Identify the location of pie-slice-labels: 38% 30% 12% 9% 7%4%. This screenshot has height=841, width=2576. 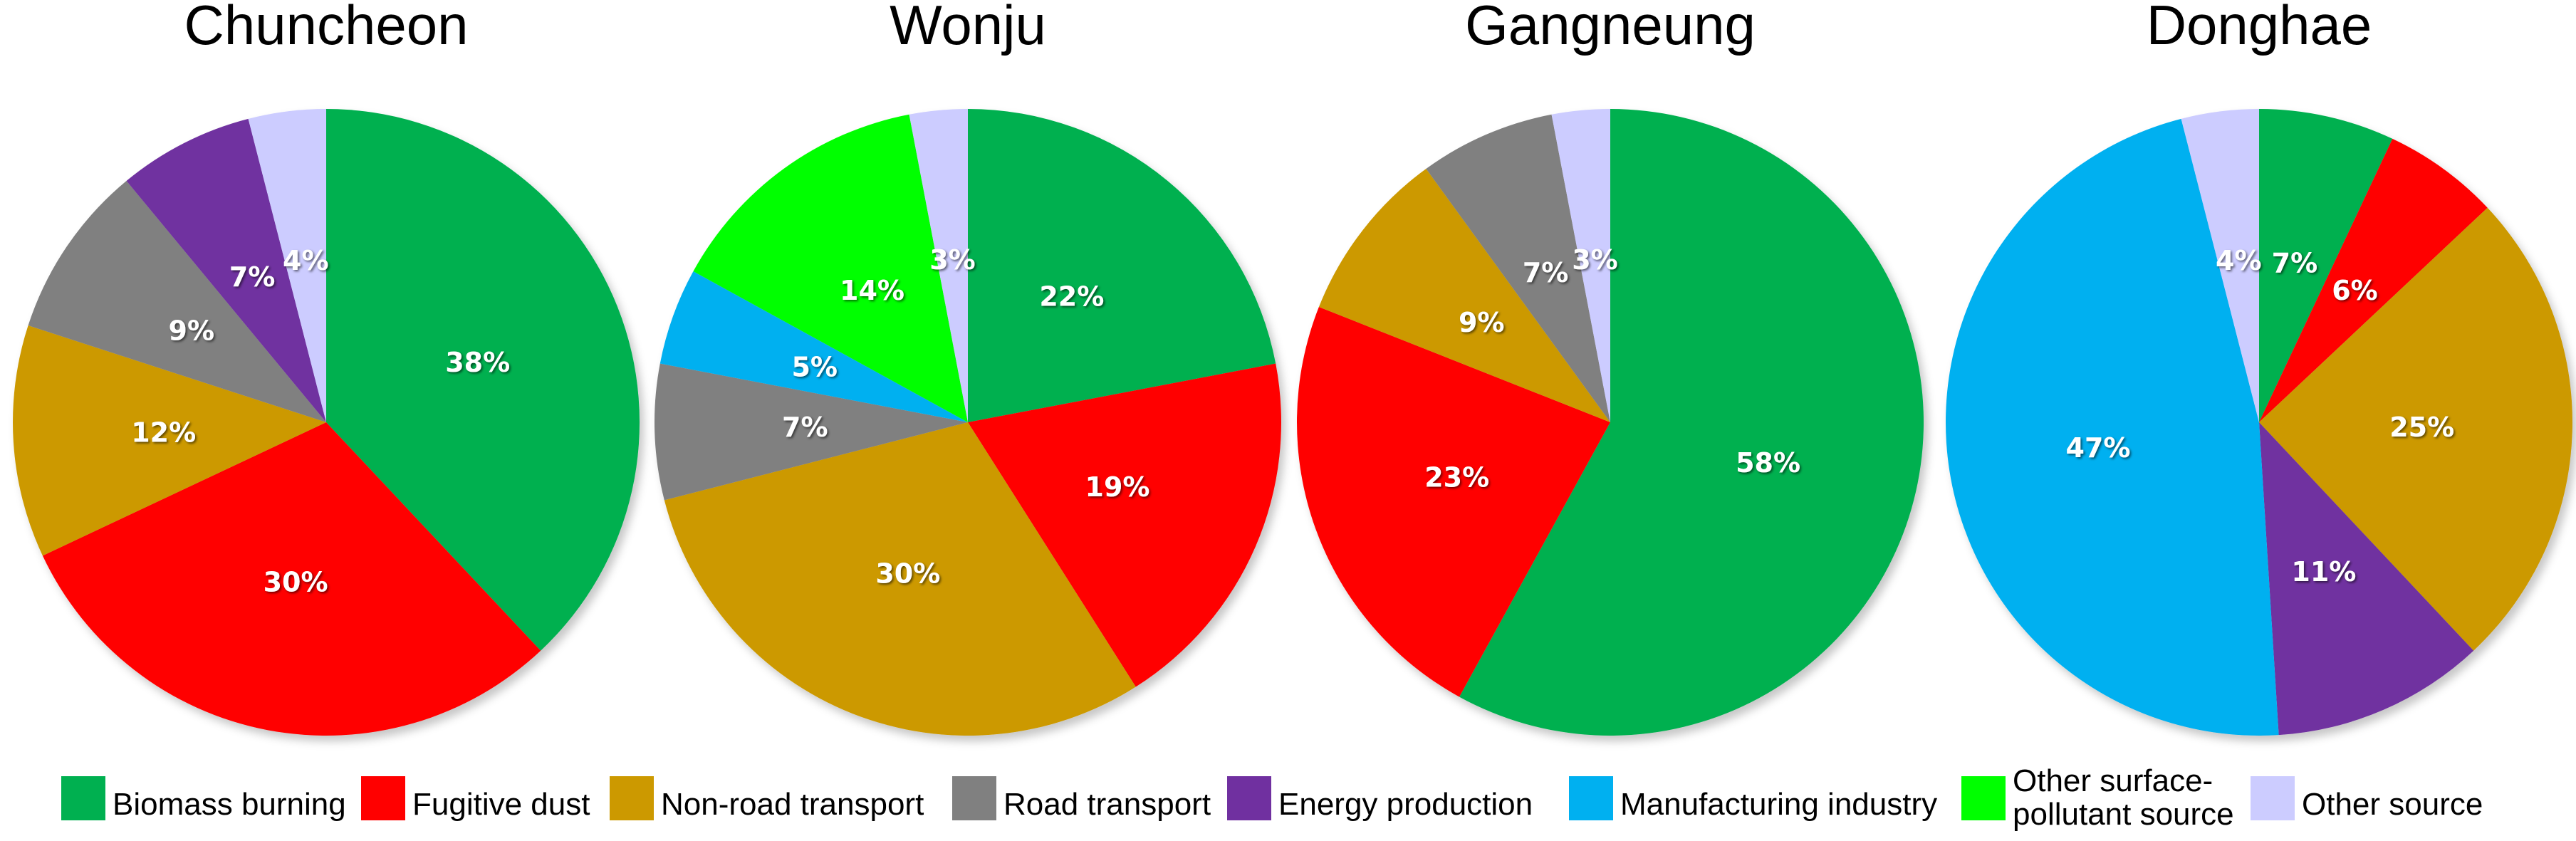
(320, 421).